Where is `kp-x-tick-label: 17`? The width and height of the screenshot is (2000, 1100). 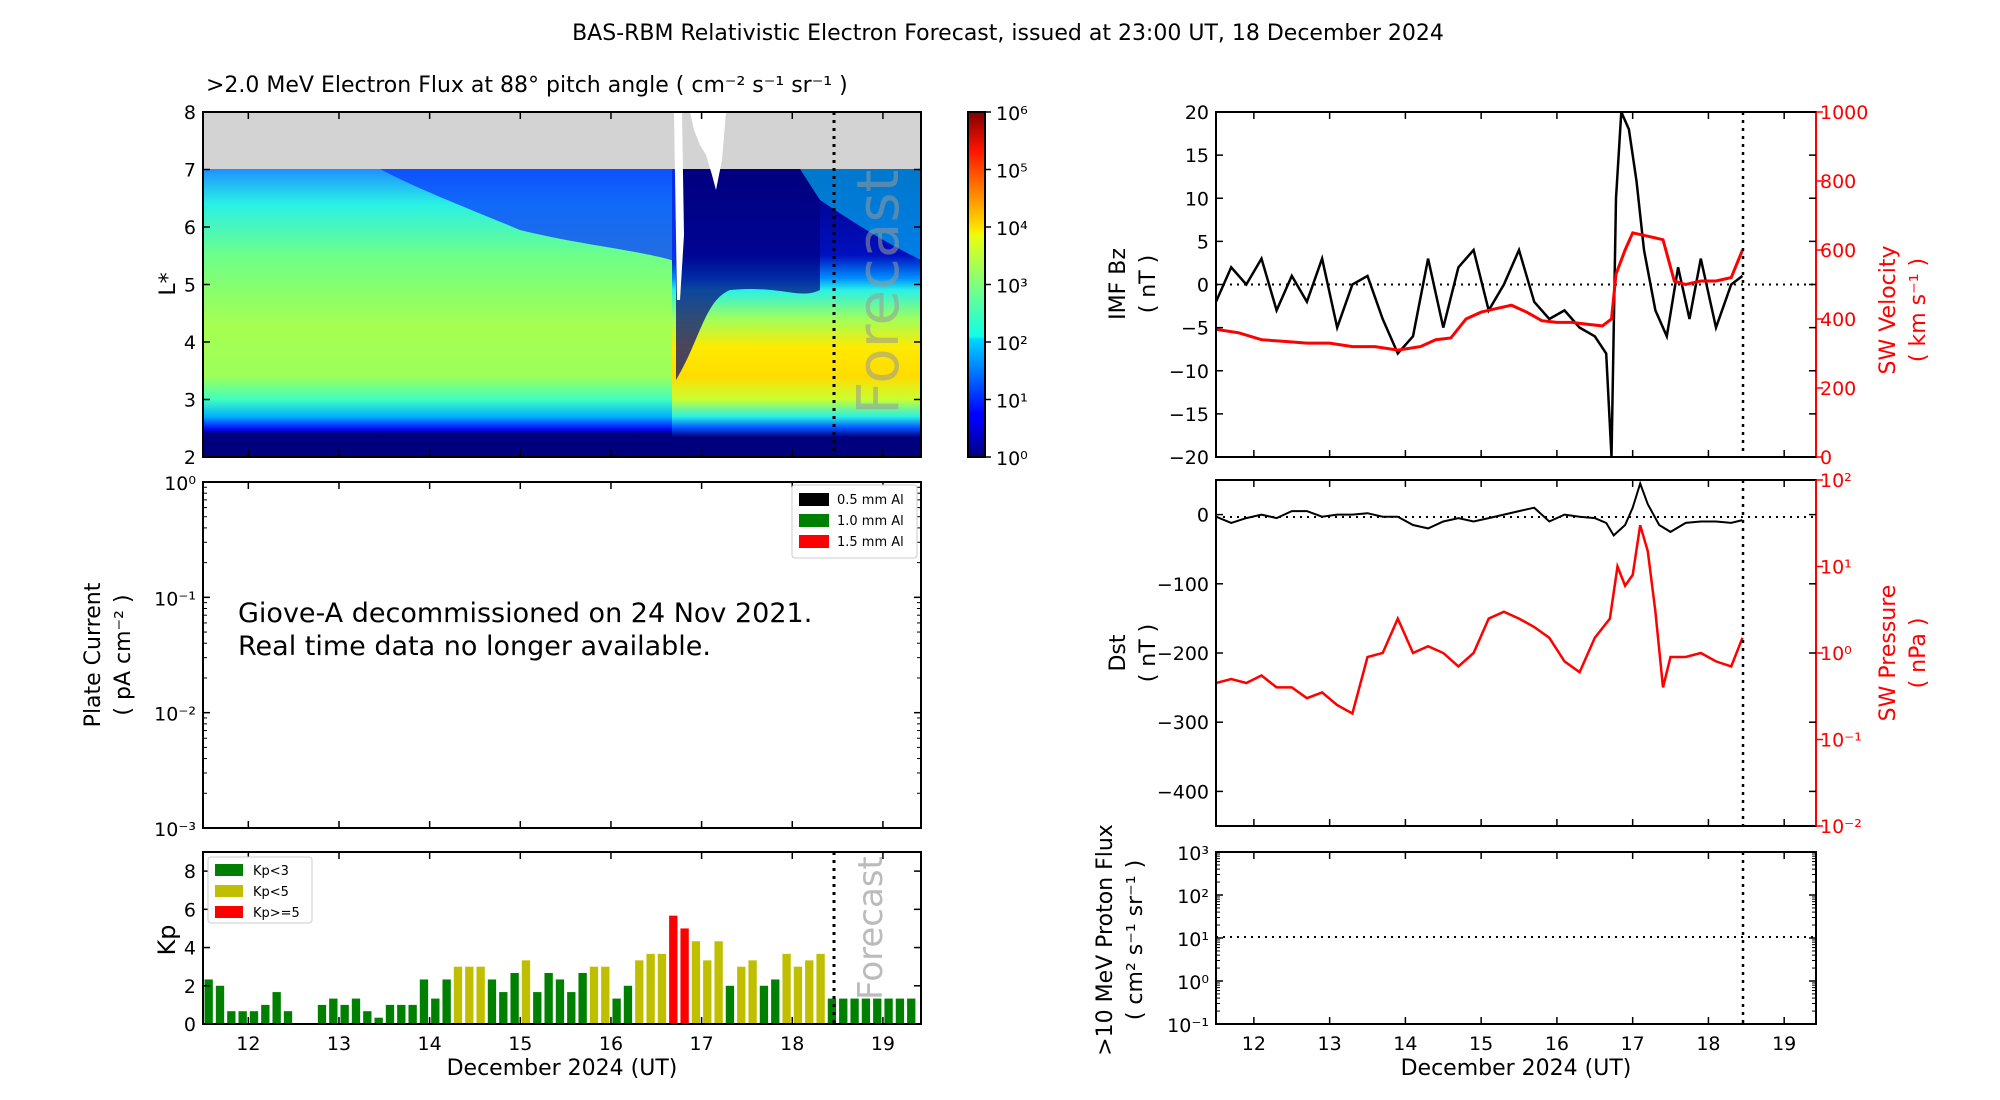
kp-x-tick-label: 17 is located at coordinates (702, 1044).